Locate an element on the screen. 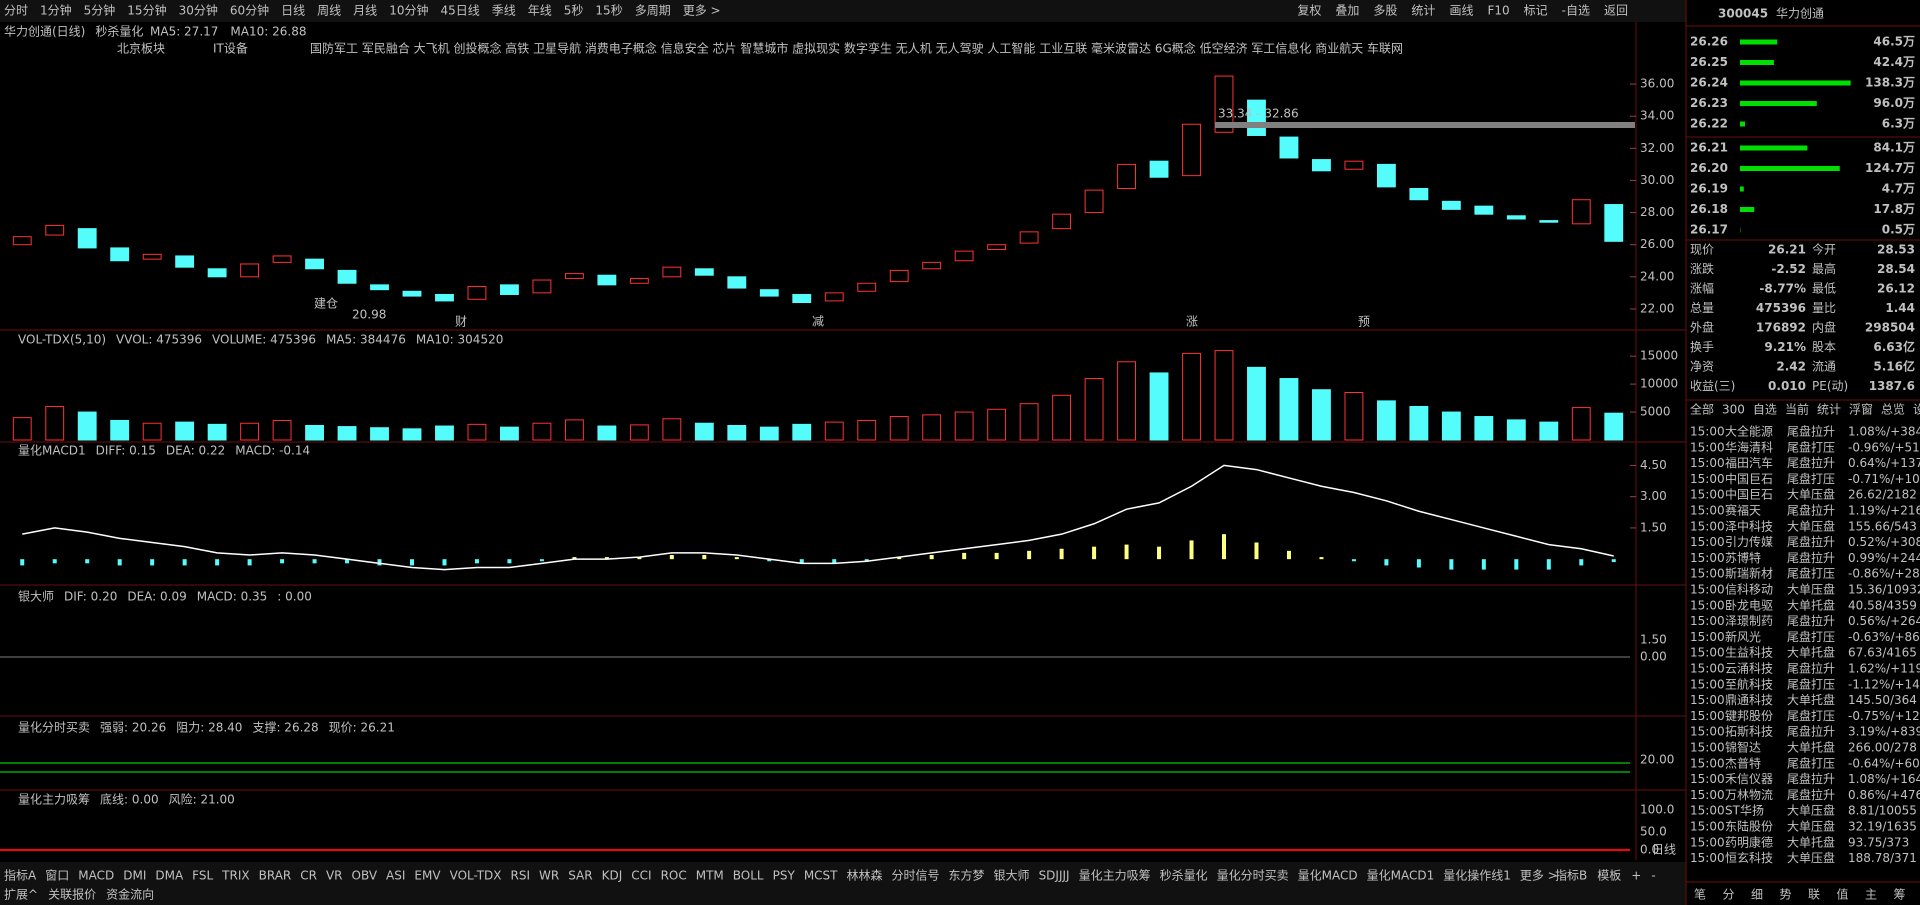 The width and height of the screenshot is (1920, 905). panel-tab: 设置 is located at coordinates (1916, 410).